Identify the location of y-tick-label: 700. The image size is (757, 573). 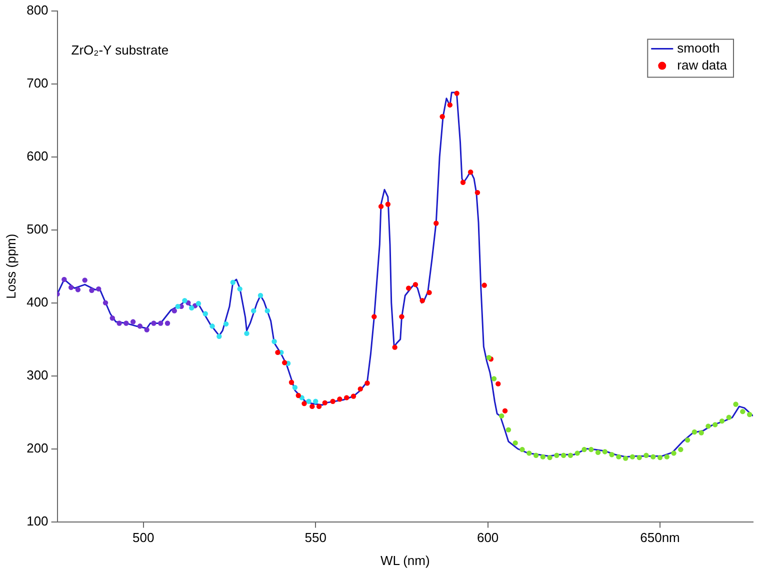
(37, 82).